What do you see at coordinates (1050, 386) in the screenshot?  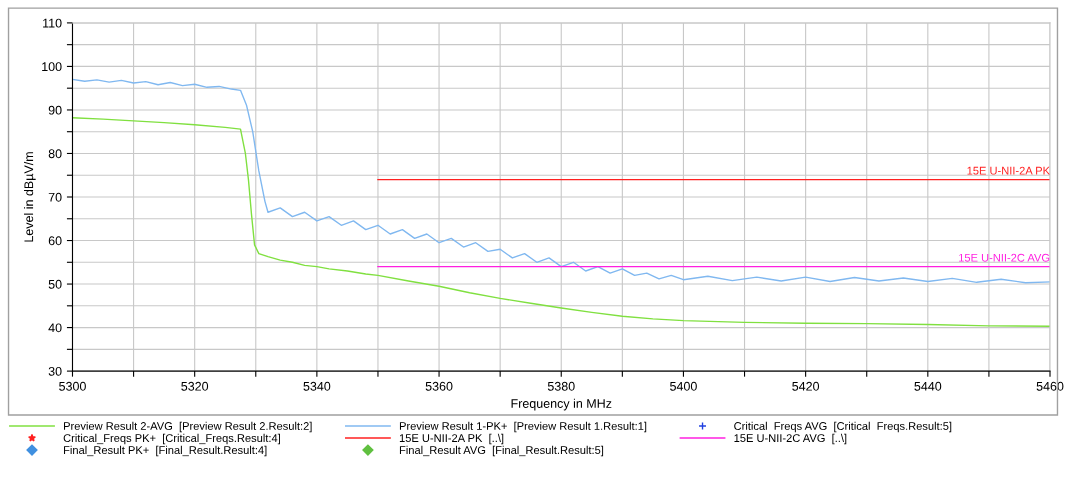 I see `x-tick-label: 5460` at bounding box center [1050, 386].